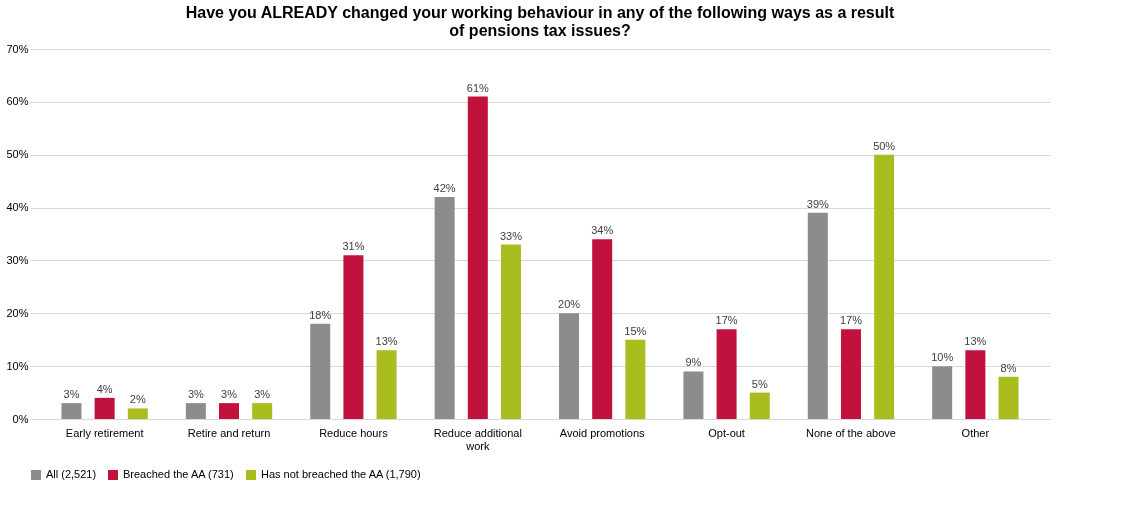 This screenshot has width=1129, height=531. I want to click on data-label: 33%, so click(511, 235).